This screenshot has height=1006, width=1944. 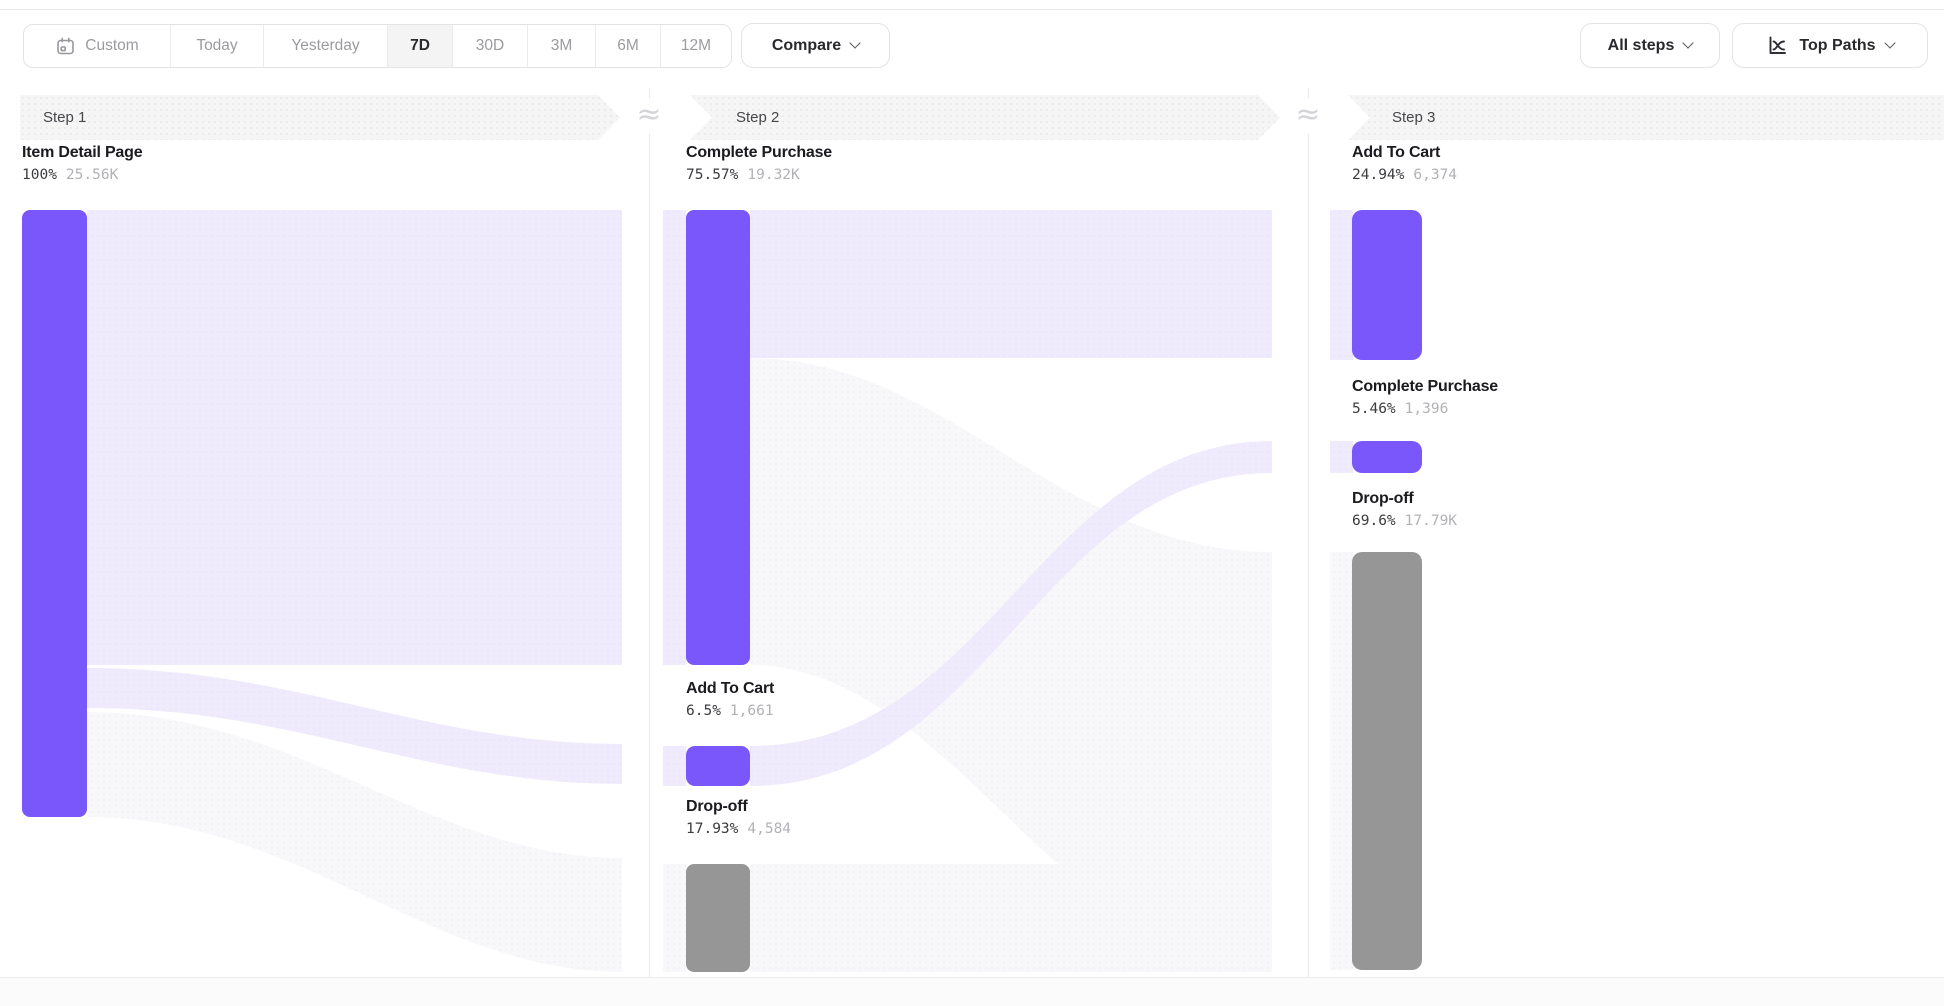 What do you see at coordinates (718, 766) in the screenshot?
I see `node-bar-step2-add-to-cart` at bounding box center [718, 766].